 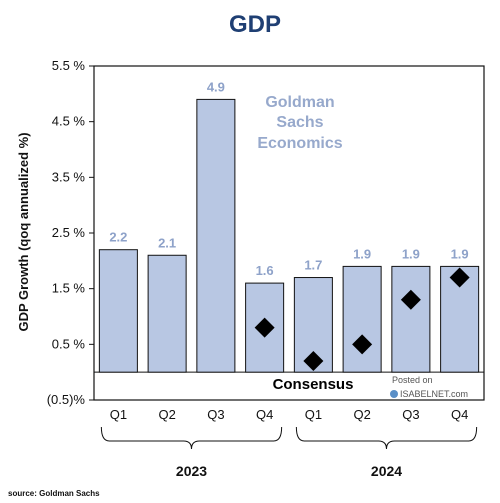 What do you see at coordinates (167, 242) in the screenshot?
I see `bar-value-label: 2.1` at bounding box center [167, 242].